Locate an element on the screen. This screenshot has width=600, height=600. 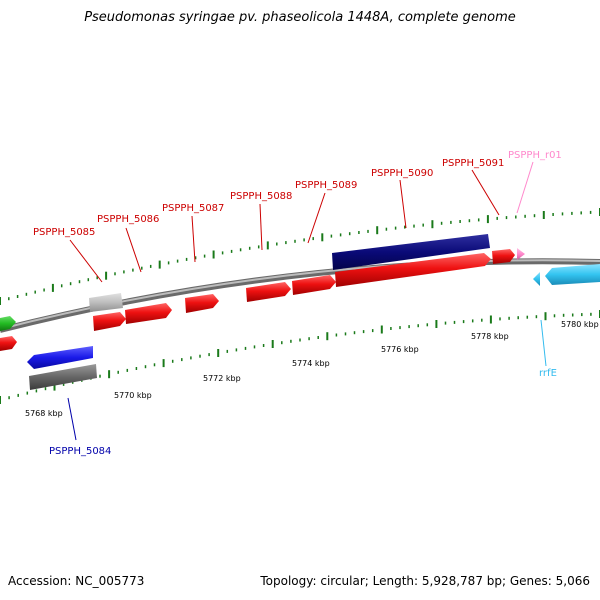
feature-light-gray is located at coordinates (106, 302).